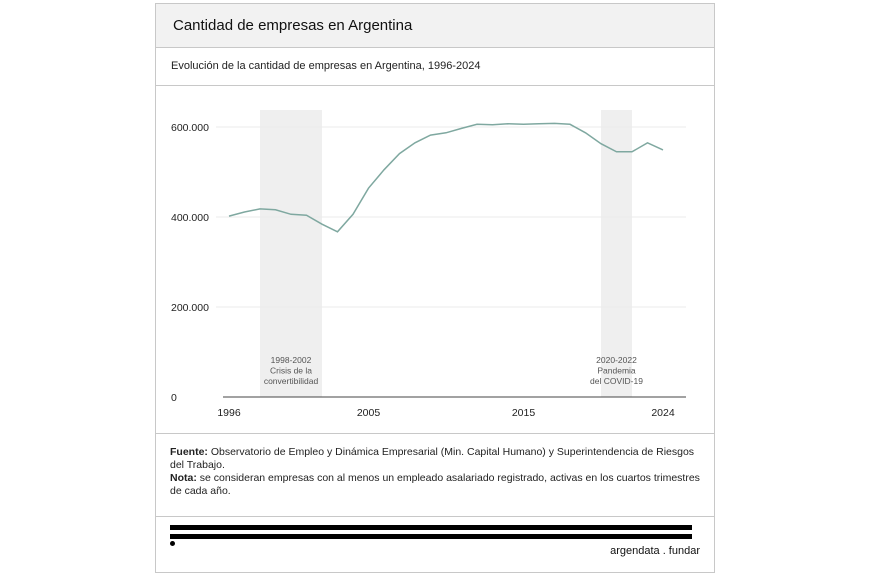 This screenshot has height=580, width=870. Describe the element at coordinates (190, 308) in the screenshot. I see `y-tick-label: 200.000` at that location.